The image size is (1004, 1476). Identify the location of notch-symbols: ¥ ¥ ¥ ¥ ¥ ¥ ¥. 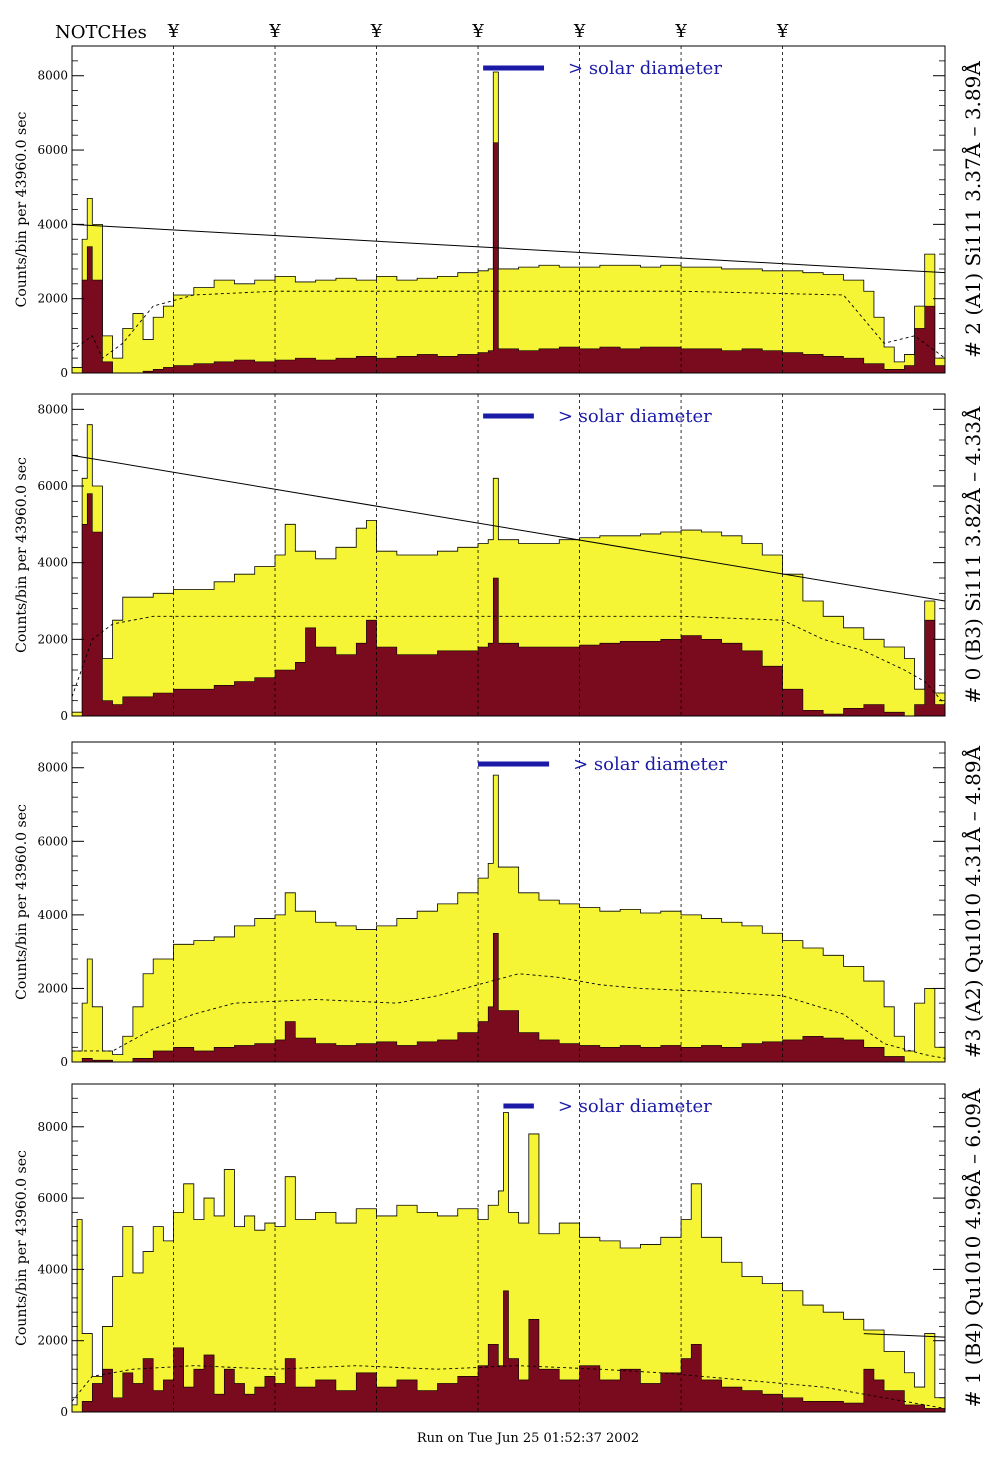
(478, 31).